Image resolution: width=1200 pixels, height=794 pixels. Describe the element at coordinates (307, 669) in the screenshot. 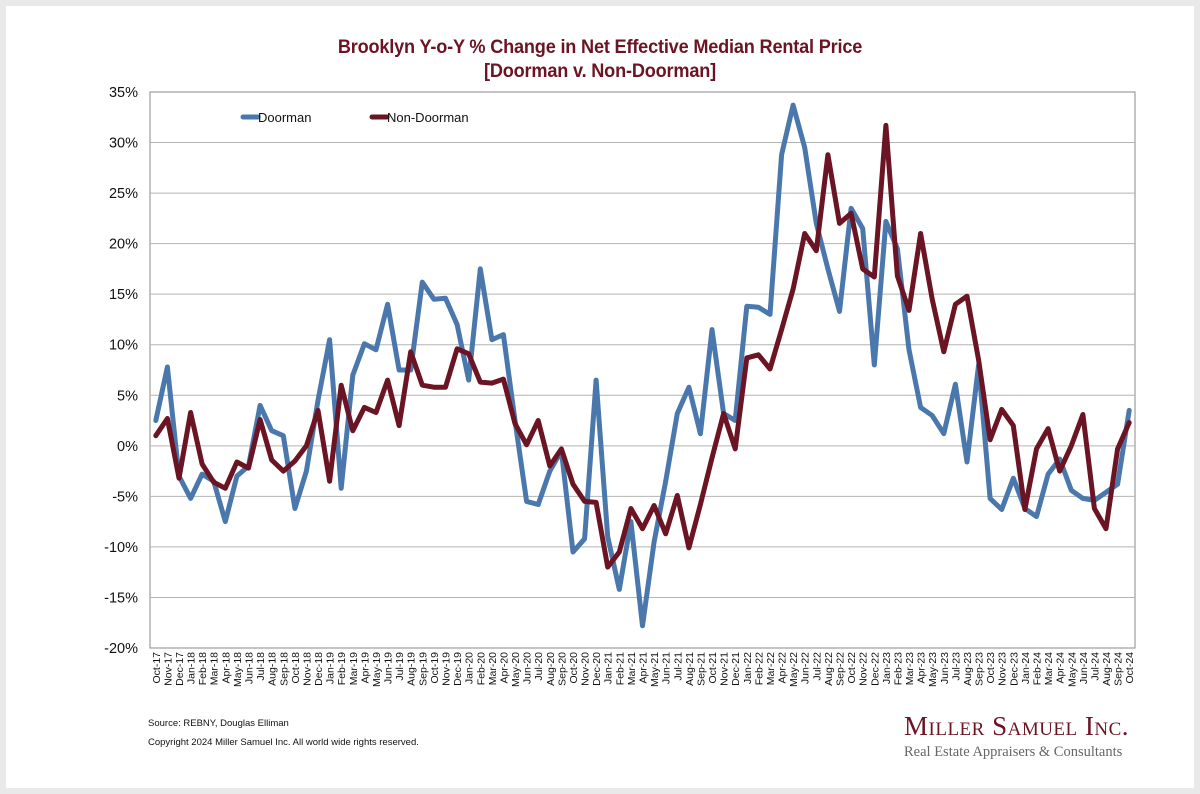

I see `x-tick-label: Nov-18` at that location.